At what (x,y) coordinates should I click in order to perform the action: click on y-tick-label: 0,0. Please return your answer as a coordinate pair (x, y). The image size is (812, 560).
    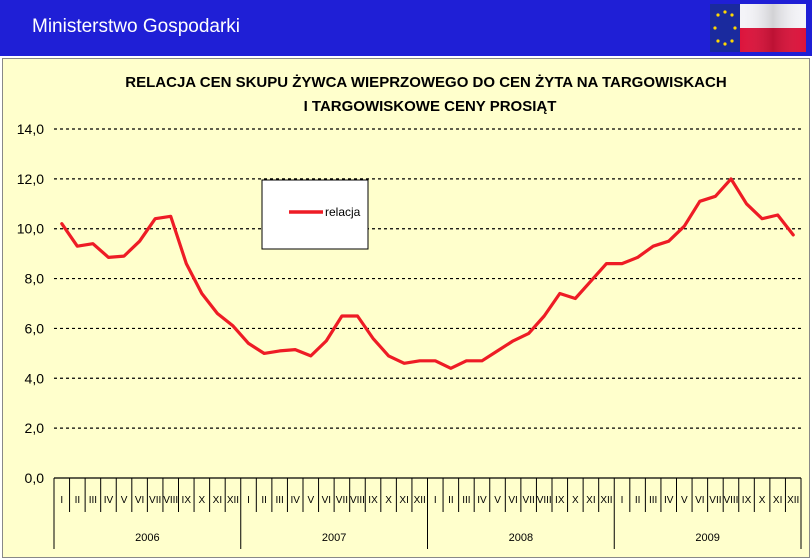
    Looking at the image, I should click on (35, 478).